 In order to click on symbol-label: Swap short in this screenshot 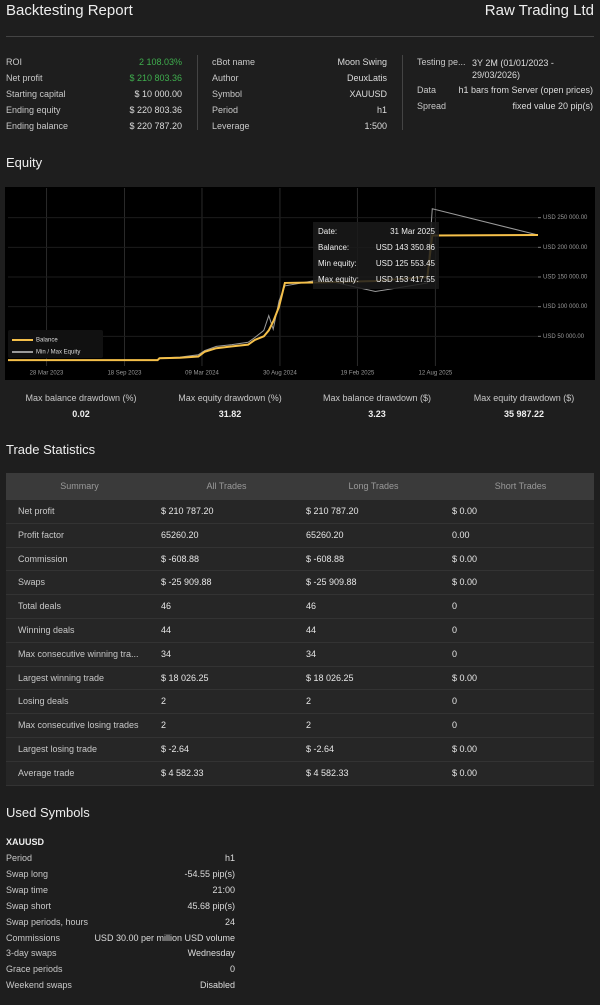, I will do `click(29, 905)`.